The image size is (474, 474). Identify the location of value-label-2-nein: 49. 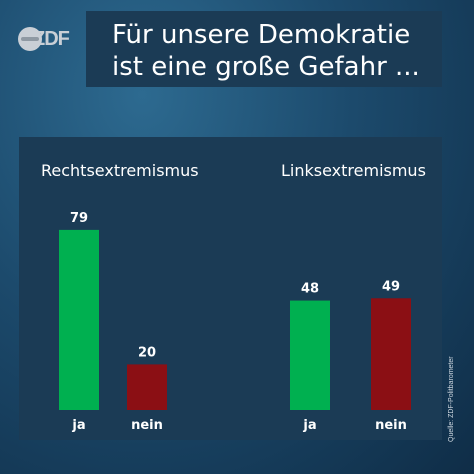
(391, 286).